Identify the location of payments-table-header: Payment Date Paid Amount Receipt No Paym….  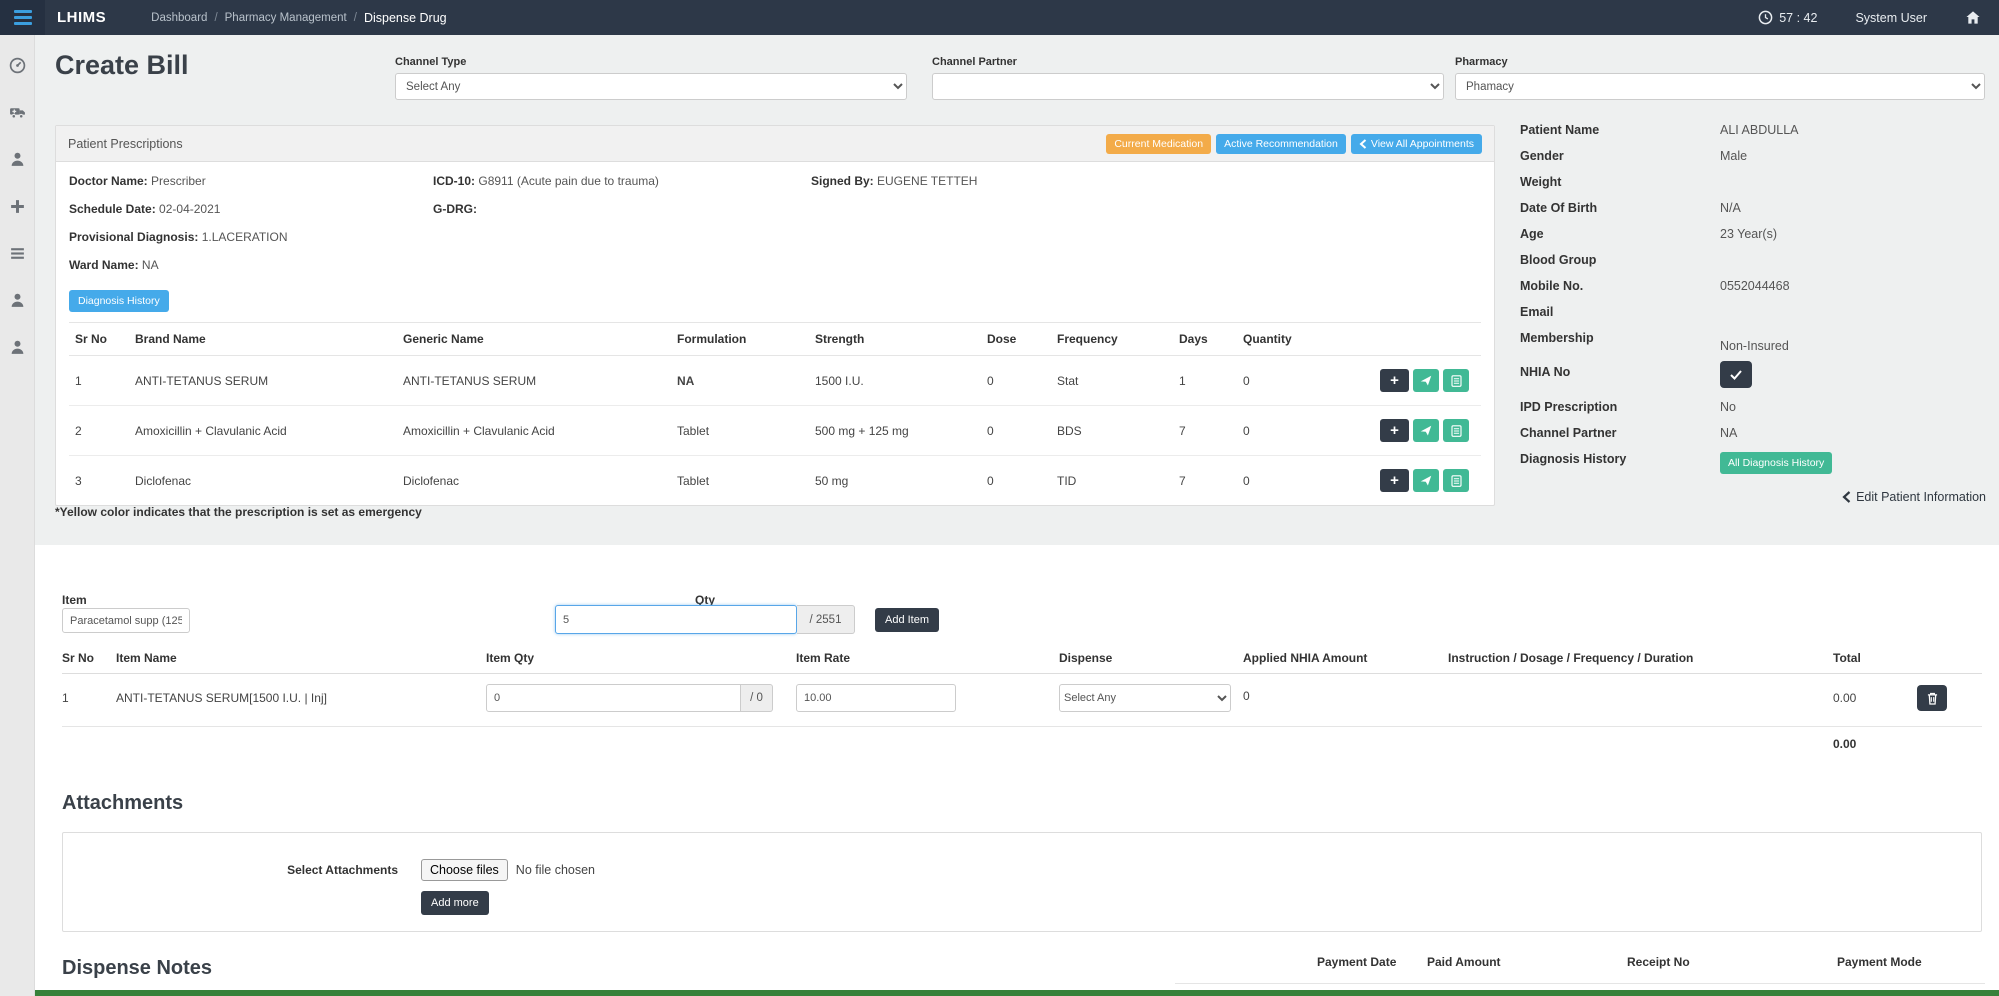
(1619, 962).